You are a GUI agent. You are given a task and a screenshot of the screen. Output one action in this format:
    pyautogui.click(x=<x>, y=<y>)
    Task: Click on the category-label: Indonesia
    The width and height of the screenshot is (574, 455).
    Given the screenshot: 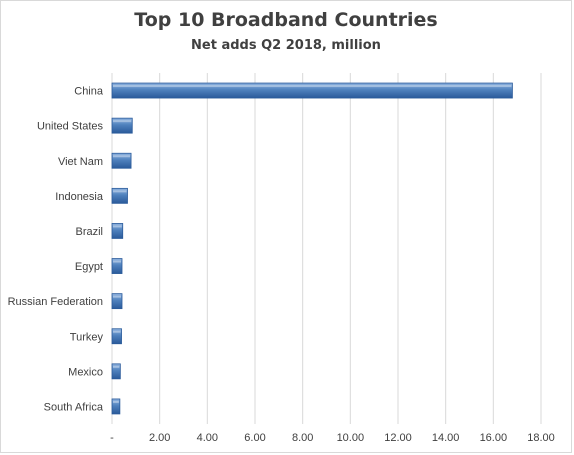 What is the action you would take?
    pyautogui.click(x=79, y=197)
    